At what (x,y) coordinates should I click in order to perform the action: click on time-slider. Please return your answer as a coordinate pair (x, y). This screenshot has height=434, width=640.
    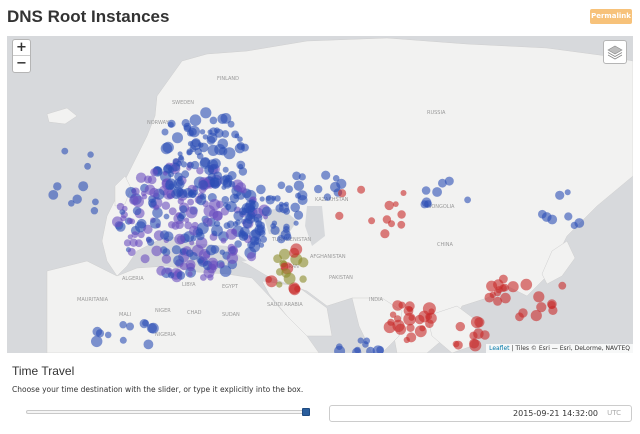
    Looking at the image, I should click on (168, 412).